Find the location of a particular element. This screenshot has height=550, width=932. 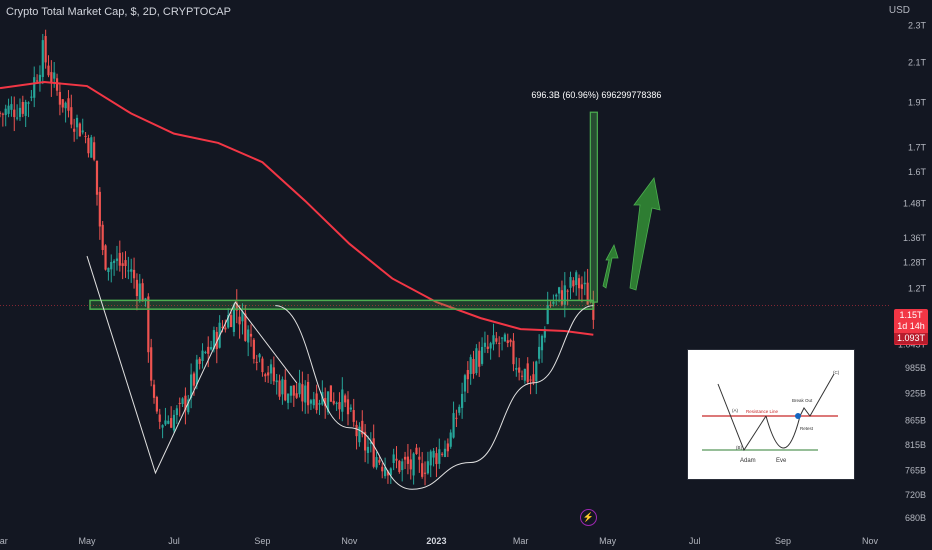

y-tick-label: 1.28T is located at coordinates (915, 262).